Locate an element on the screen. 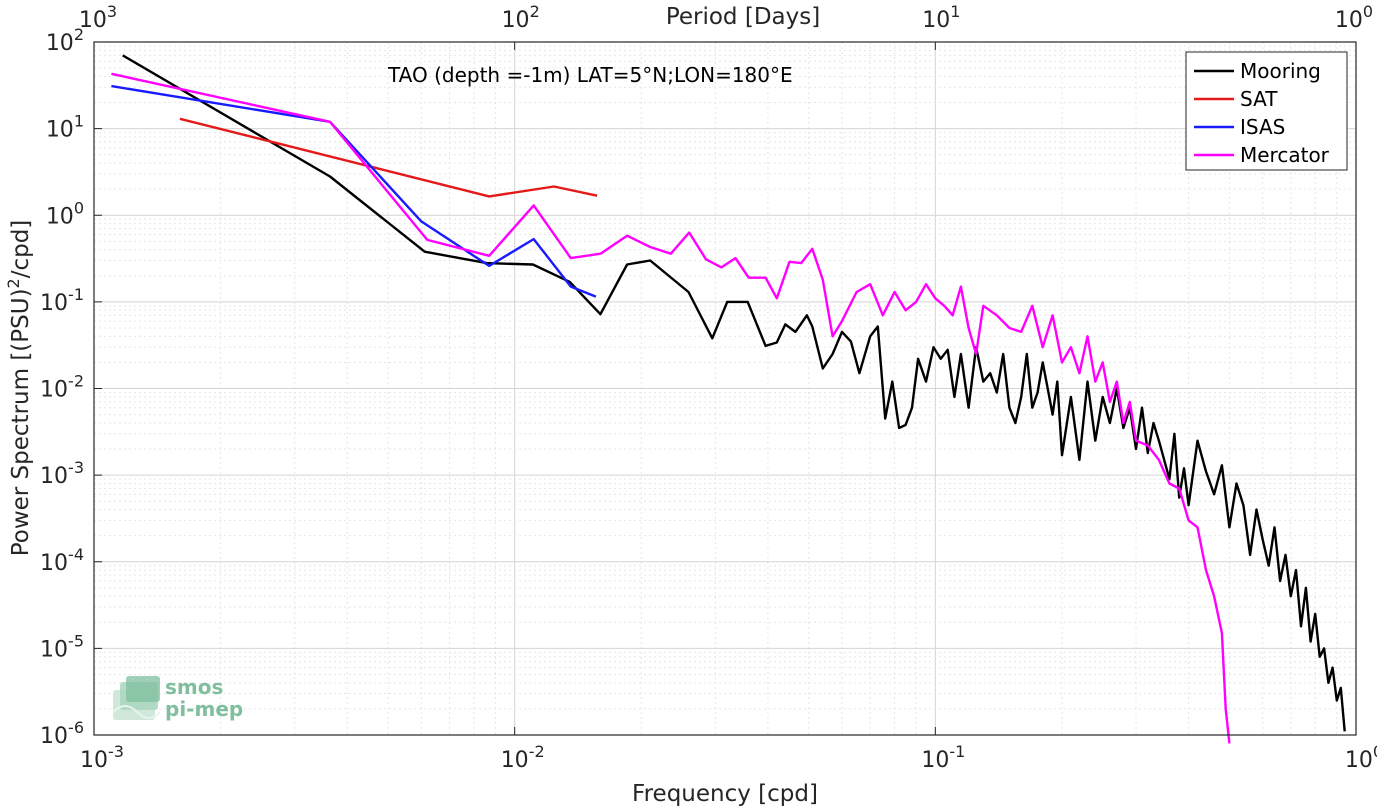 This screenshot has width=1377, height=809. y-tick-label: 10⁻⁴ is located at coordinates (62, 560).